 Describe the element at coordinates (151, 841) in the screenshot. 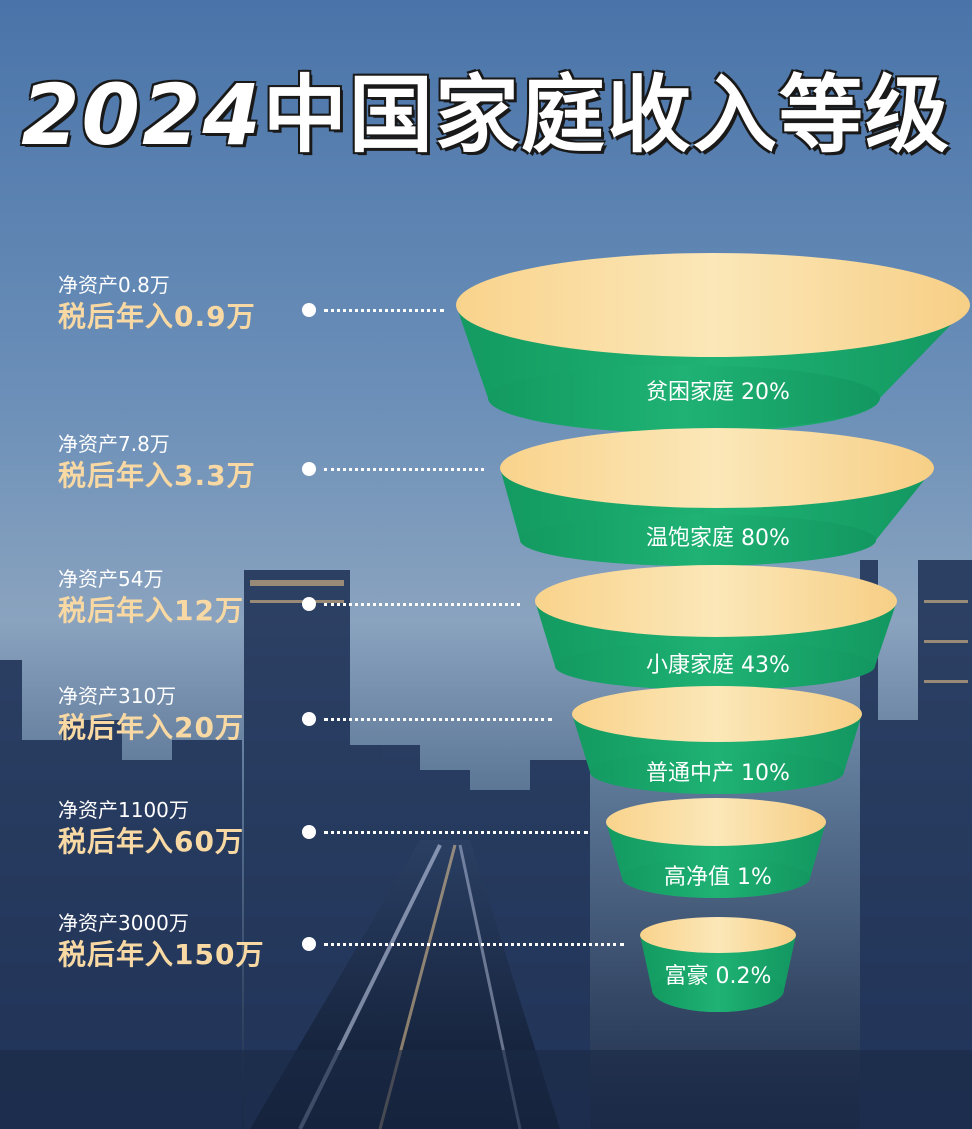

I see `after-tax-income-text: 税后年入60万` at that location.